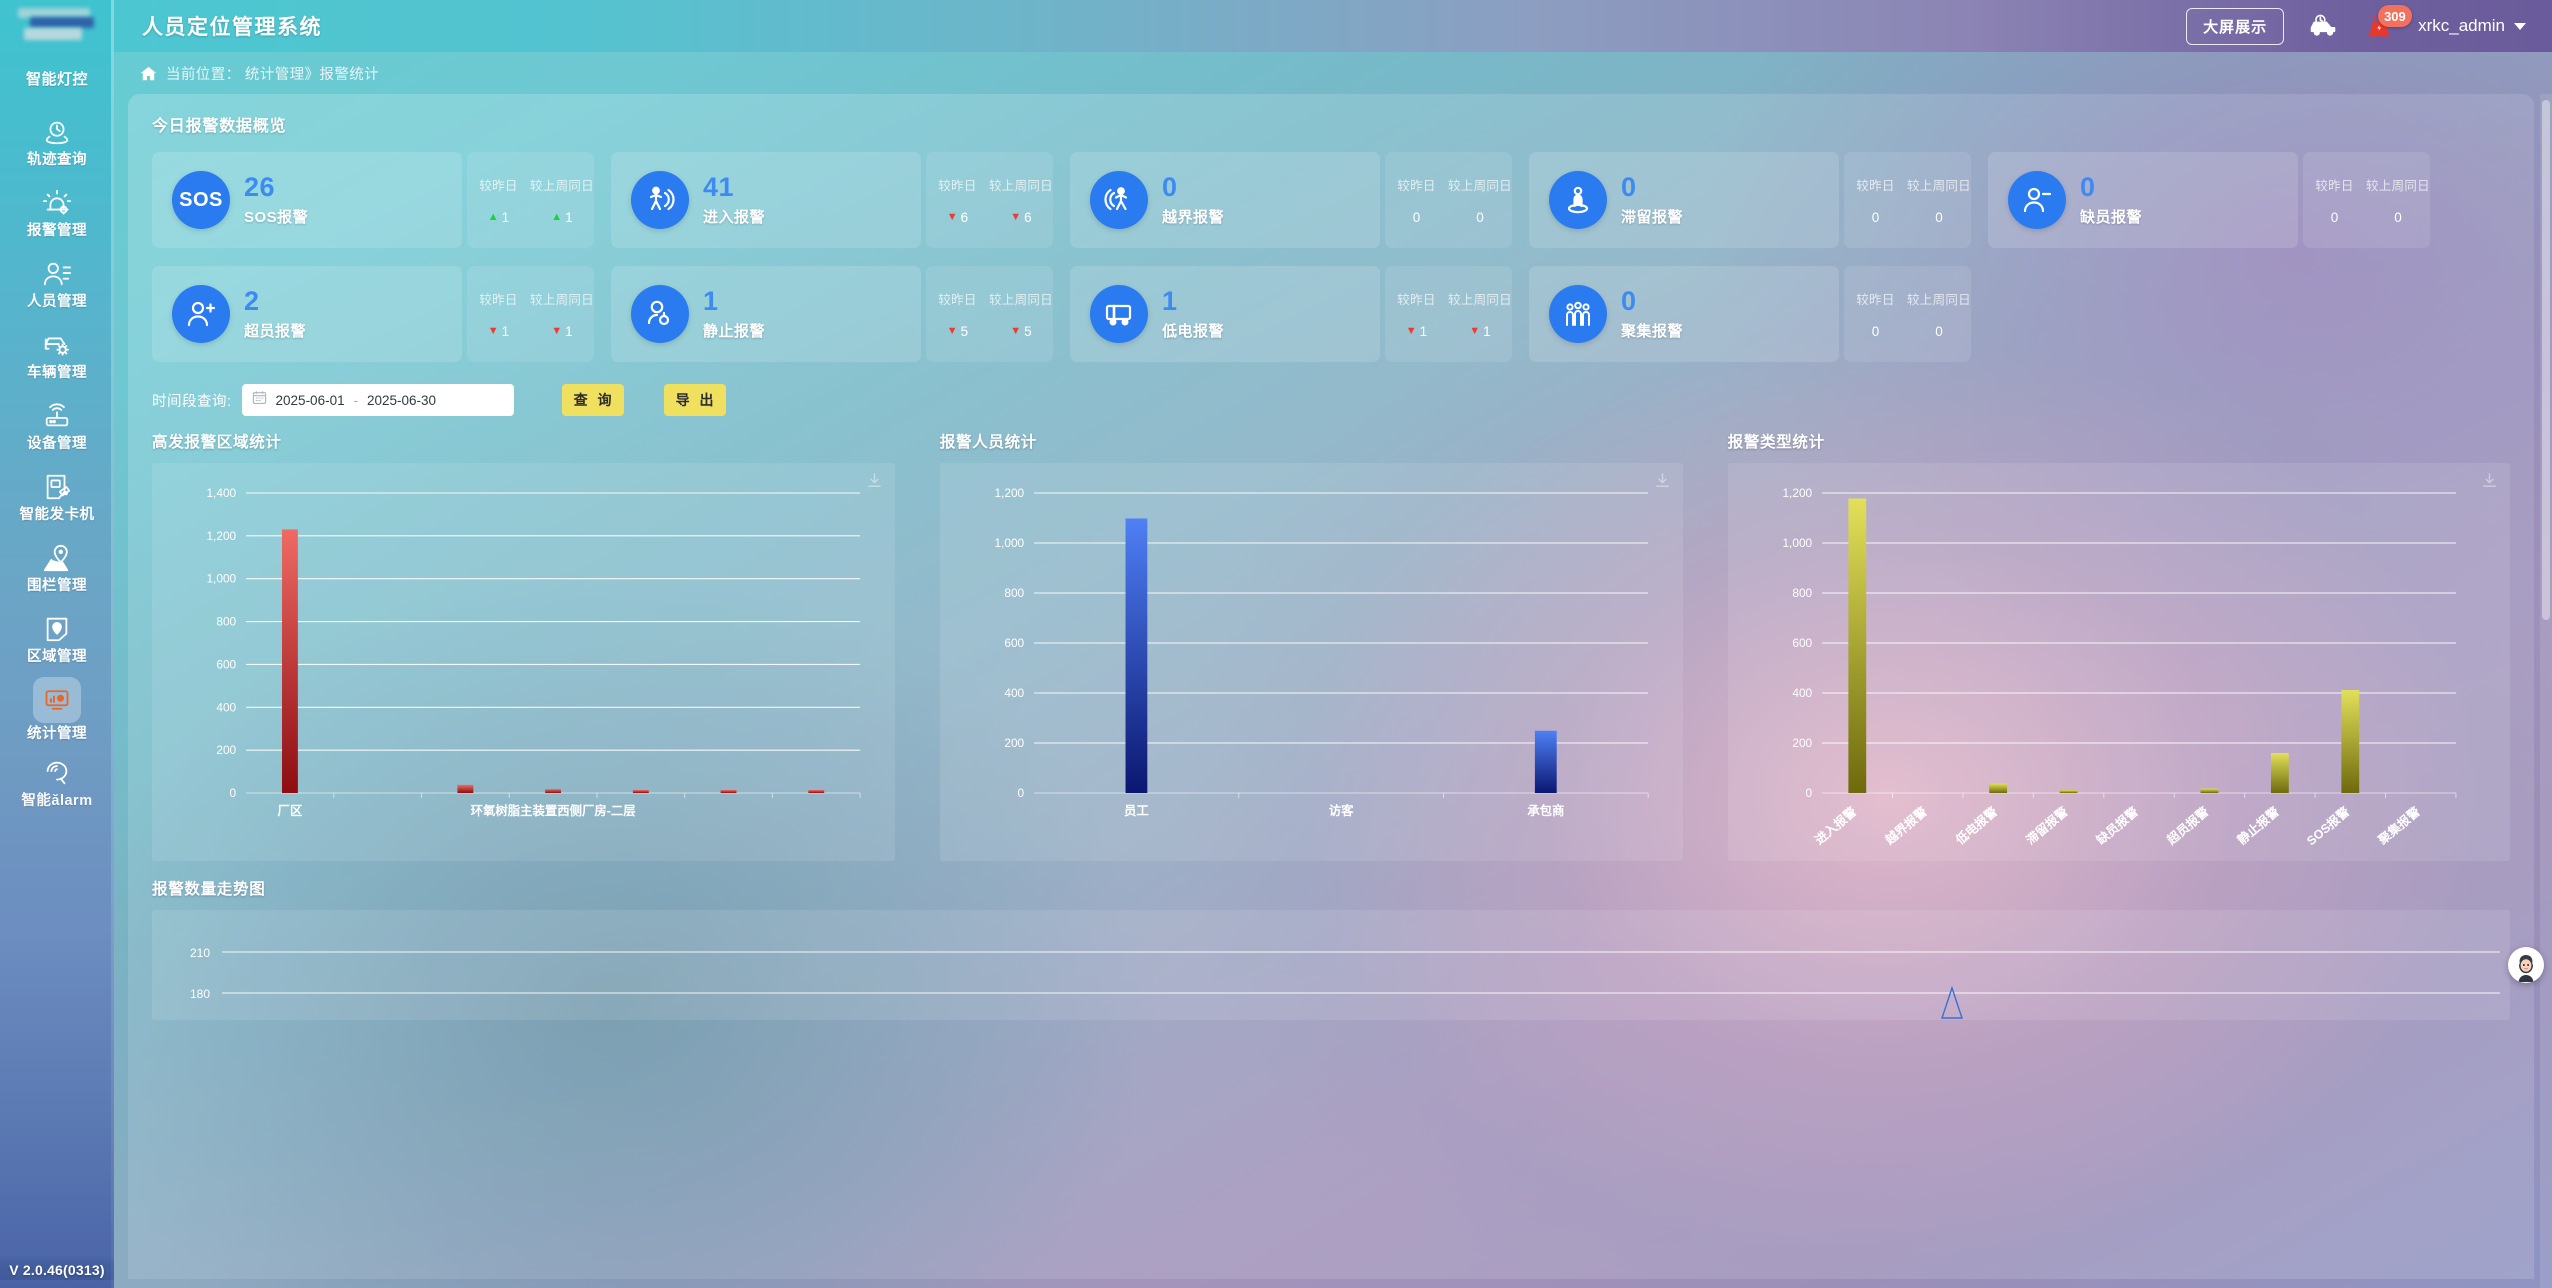 The height and width of the screenshot is (1288, 2552). What do you see at coordinates (57, 425) in the screenshot?
I see `sidebar-item-device-manage: 设备管理` at bounding box center [57, 425].